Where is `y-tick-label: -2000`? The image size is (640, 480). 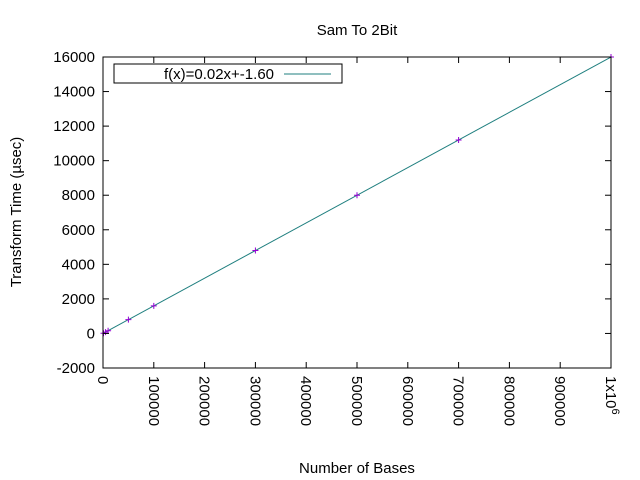
y-tick-label: -2000 is located at coordinates (76, 368).